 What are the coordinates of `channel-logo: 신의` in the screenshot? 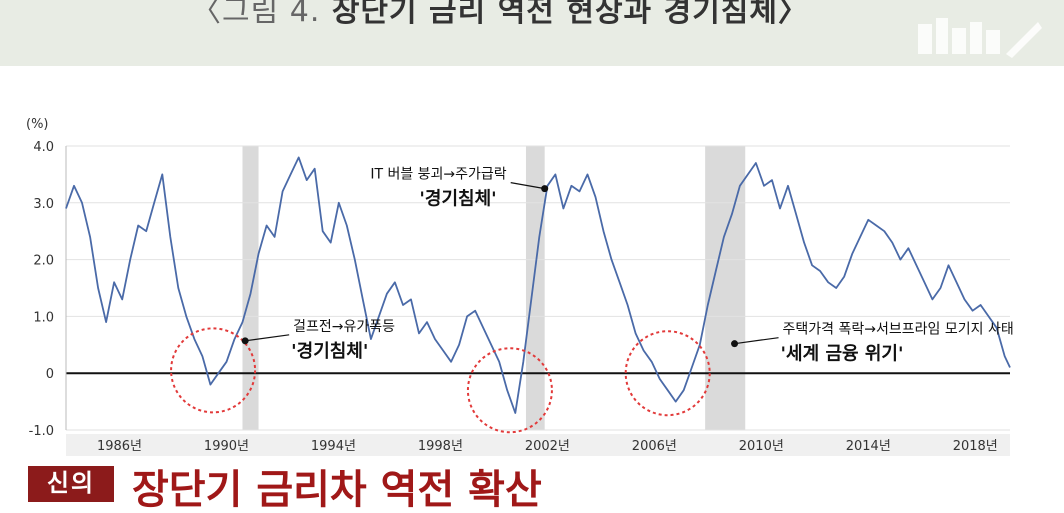 It's located at (71, 484).